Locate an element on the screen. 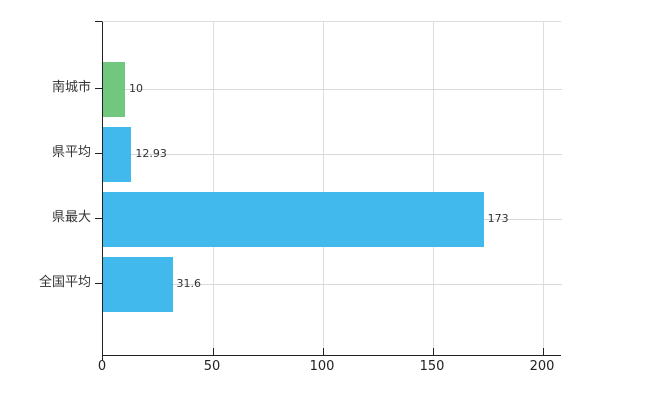 This screenshot has width=650, height=400. x-axis-tick-label: 0 is located at coordinates (102, 366).